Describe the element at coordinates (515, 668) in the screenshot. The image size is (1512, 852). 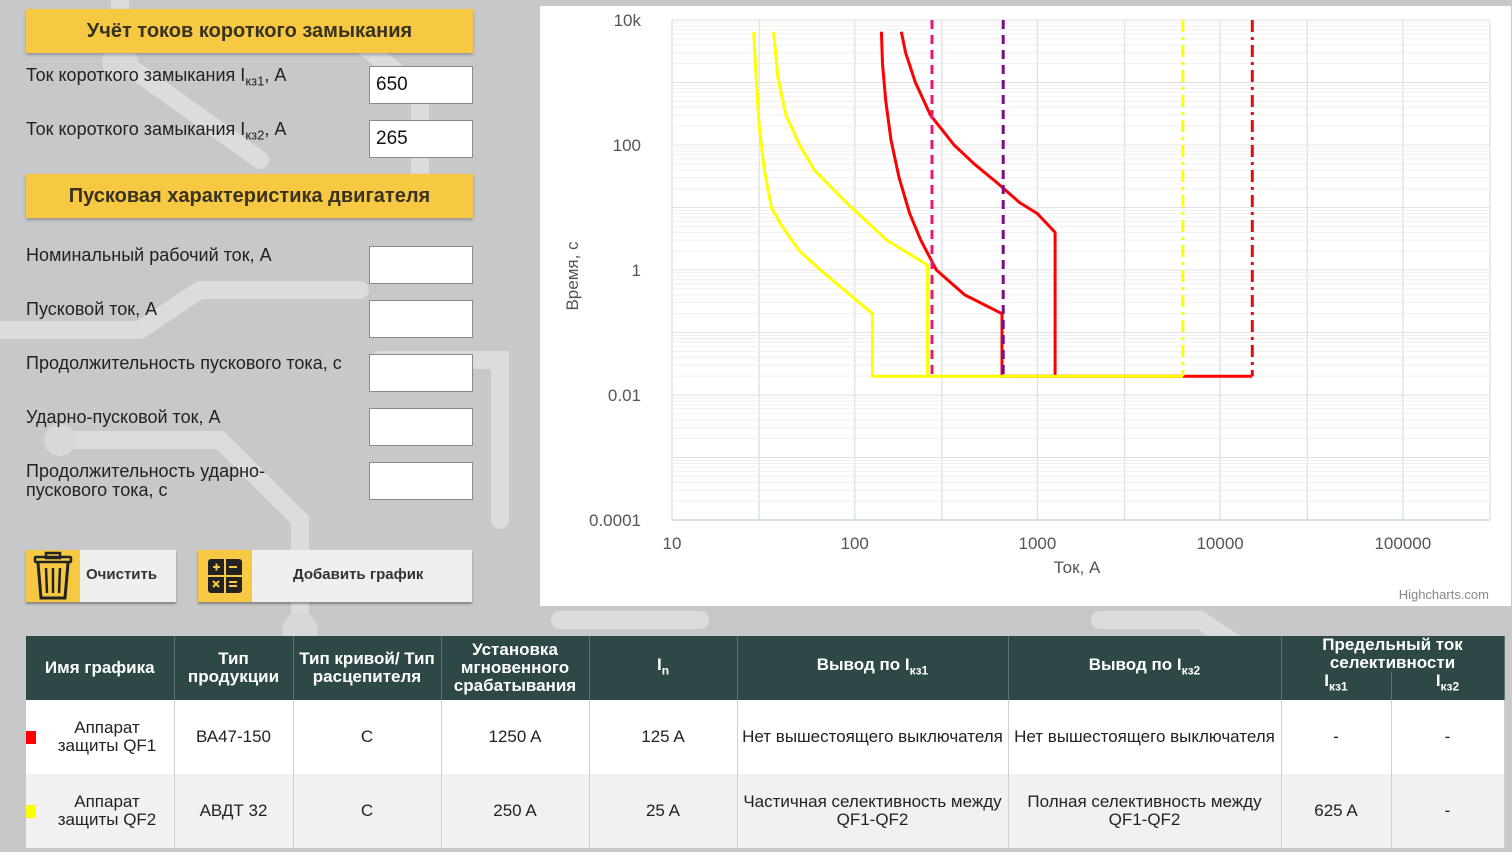
I see `col-header-instant: Установка мгновенного срабатывания` at that location.